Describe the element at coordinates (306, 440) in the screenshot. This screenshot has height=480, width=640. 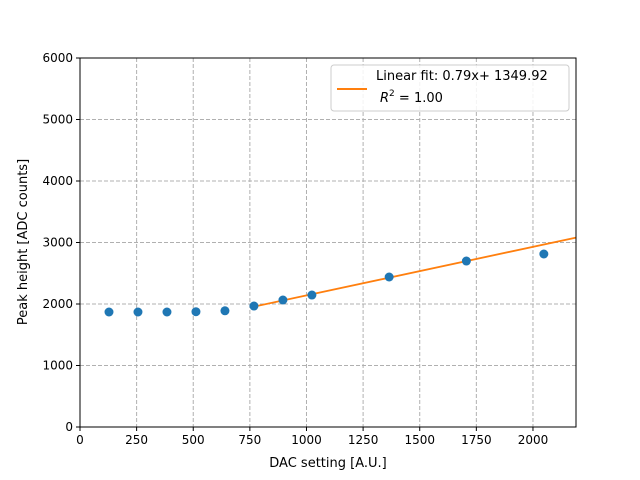
I see `x-tick-label: 1000` at that location.